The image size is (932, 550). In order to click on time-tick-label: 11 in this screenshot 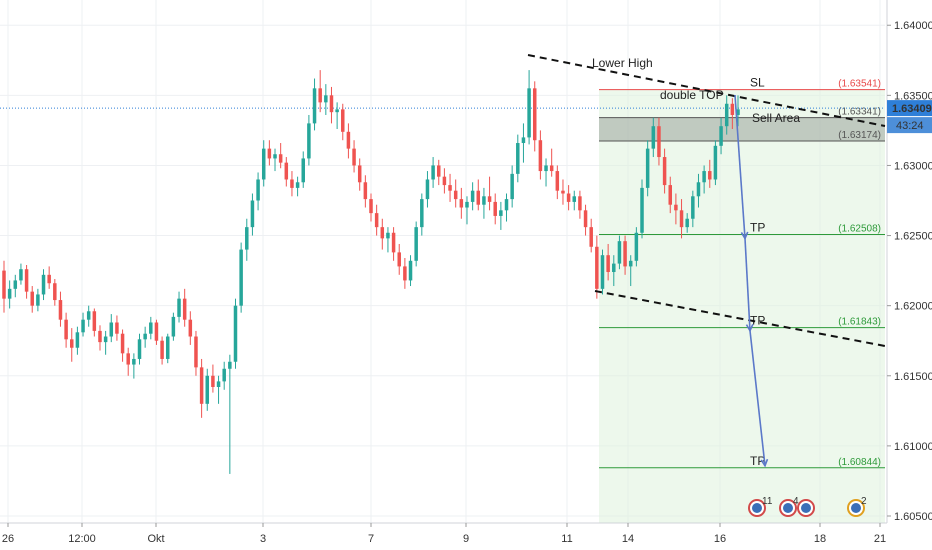, I will do `click(566, 539)`.